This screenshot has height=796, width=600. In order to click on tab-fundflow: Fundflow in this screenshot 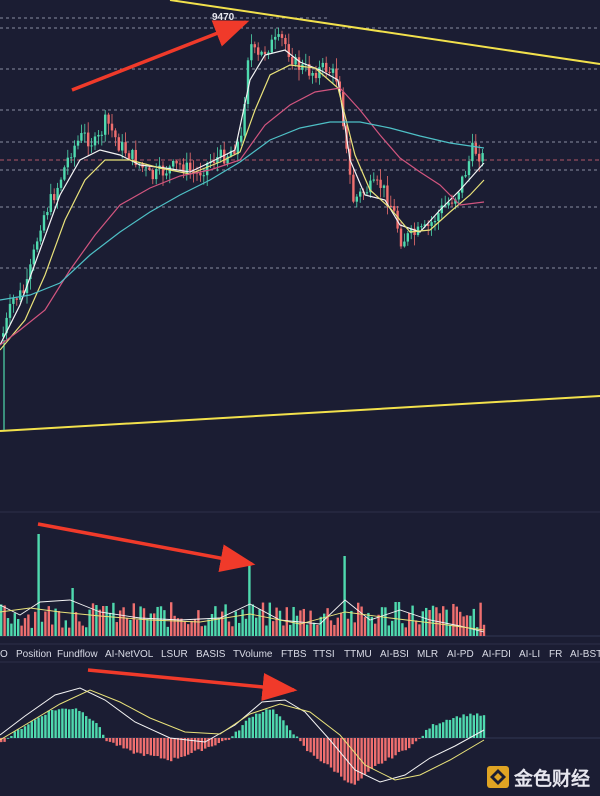, I will do `click(77, 654)`.